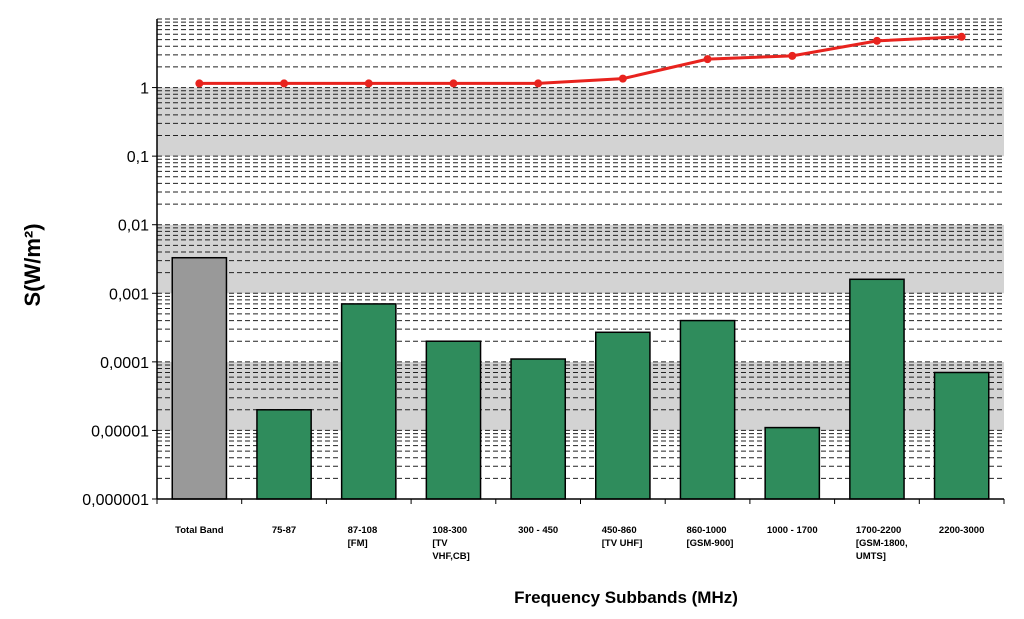  Describe the element at coordinates (626, 597) in the screenshot. I see `x-axis-title: Frequency Subbands (MHz)` at that location.